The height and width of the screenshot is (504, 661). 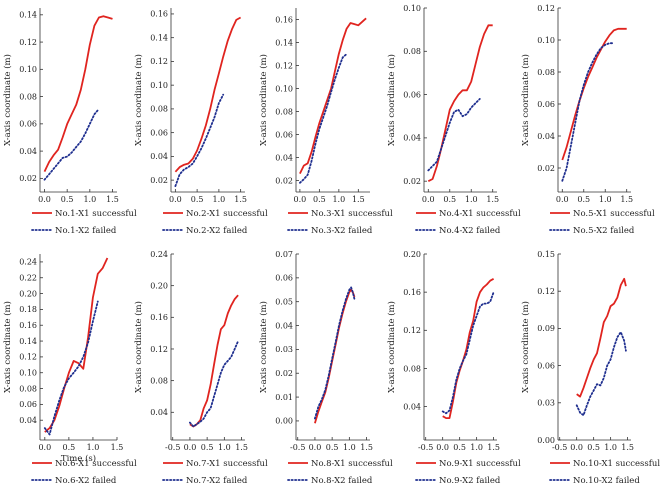 I want to click on legend-label: No.7-X1 successful, so click(x=227, y=464).